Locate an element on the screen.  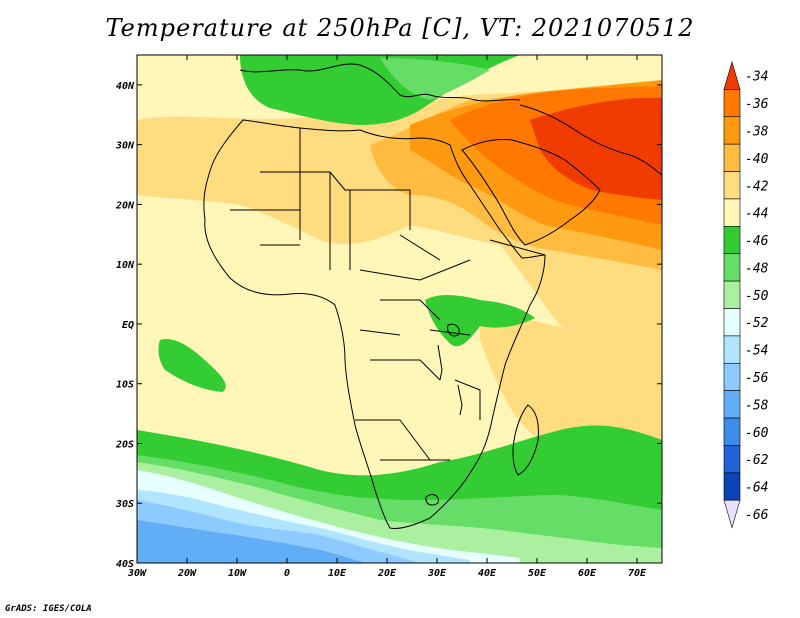
lake-tanganyika is located at coordinates (440, 362).